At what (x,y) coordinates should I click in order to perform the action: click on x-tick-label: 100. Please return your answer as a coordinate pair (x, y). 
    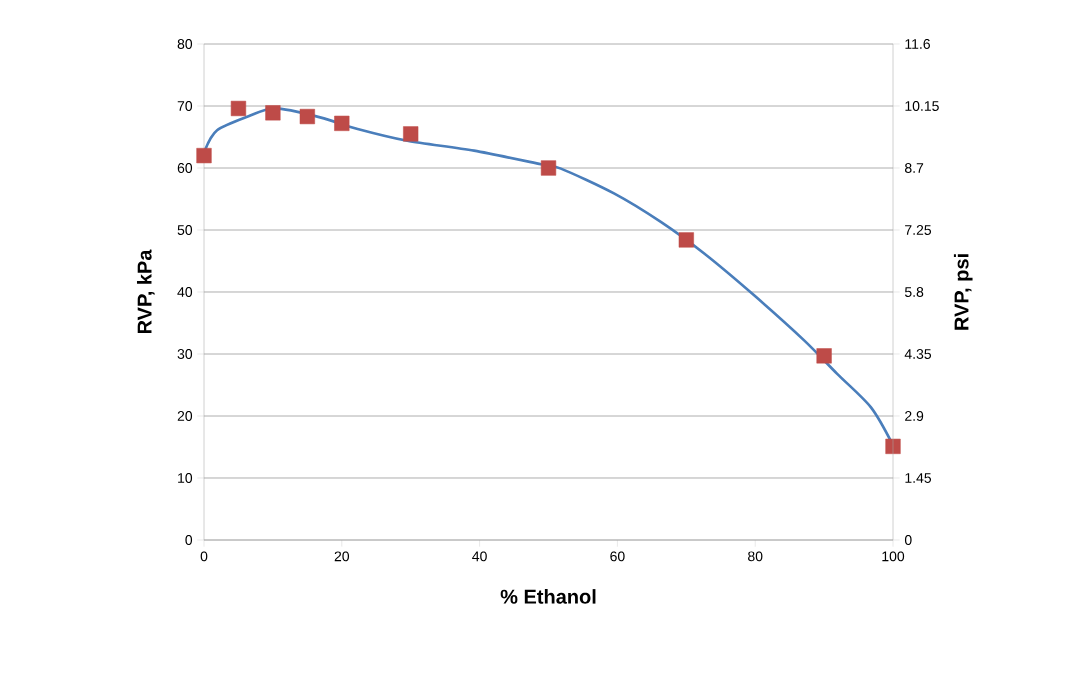
    Looking at the image, I should click on (893, 556).